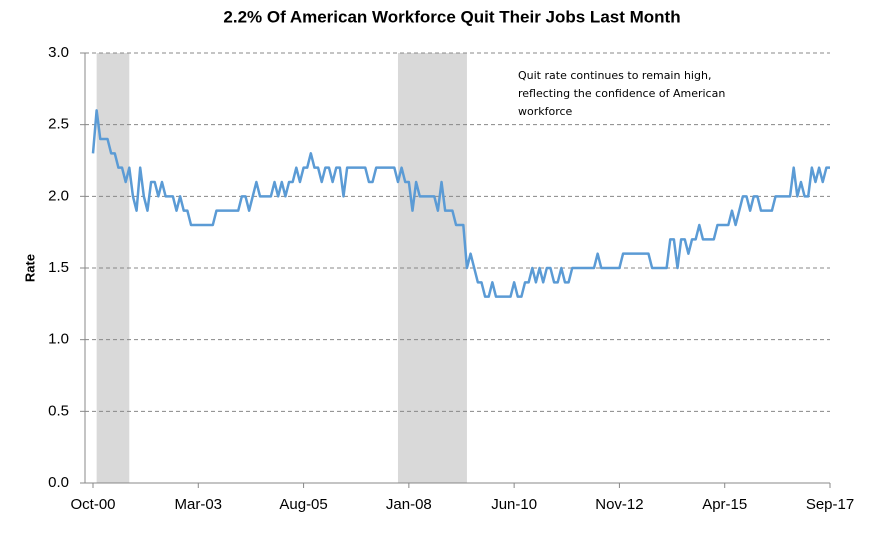 Image resolution: width=872 pixels, height=536 pixels. I want to click on y-tick-label: 0.5, so click(58, 410).